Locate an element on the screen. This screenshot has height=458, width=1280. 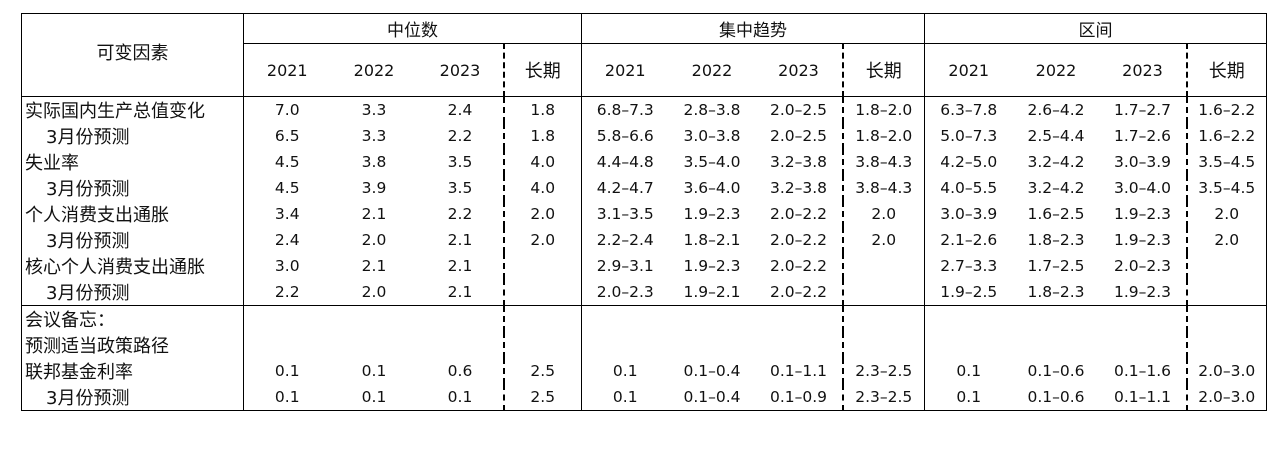
year-header: 2023 is located at coordinates (798, 70).